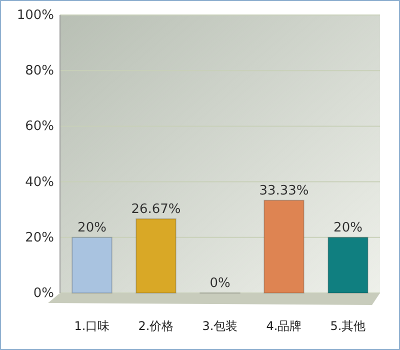  I want to click on data-label: 0%, so click(220, 283).